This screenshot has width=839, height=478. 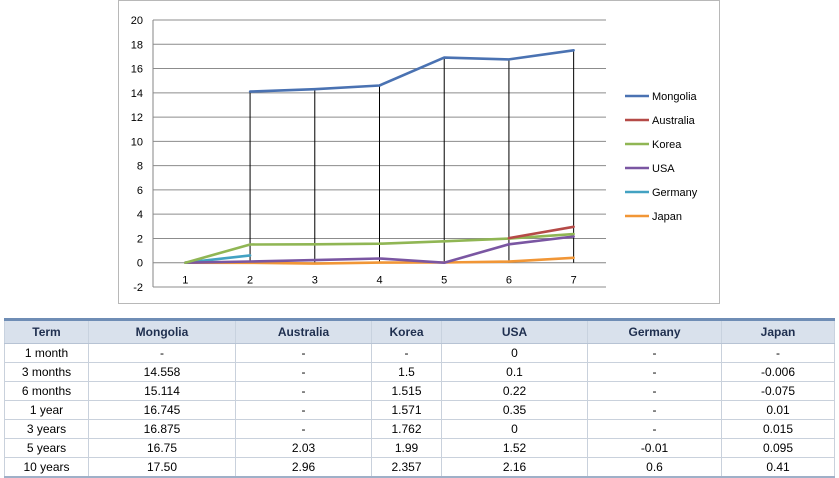 What do you see at coordinates (778, 372) in the screenshot?
I see `table-cell: -0.006` at bounding box center [778, 372].